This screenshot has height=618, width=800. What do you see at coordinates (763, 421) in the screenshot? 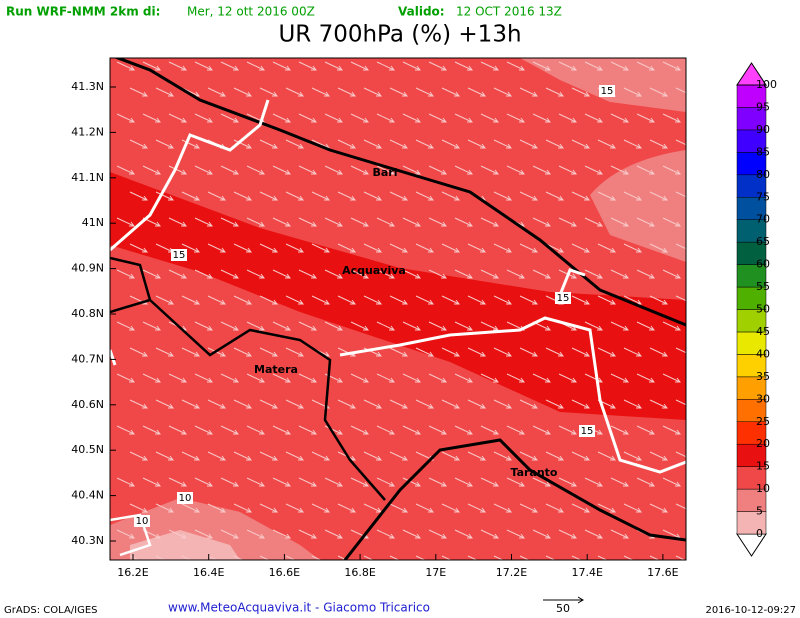
I see `colorbar-label: 25` at bounding box center [763, 421].